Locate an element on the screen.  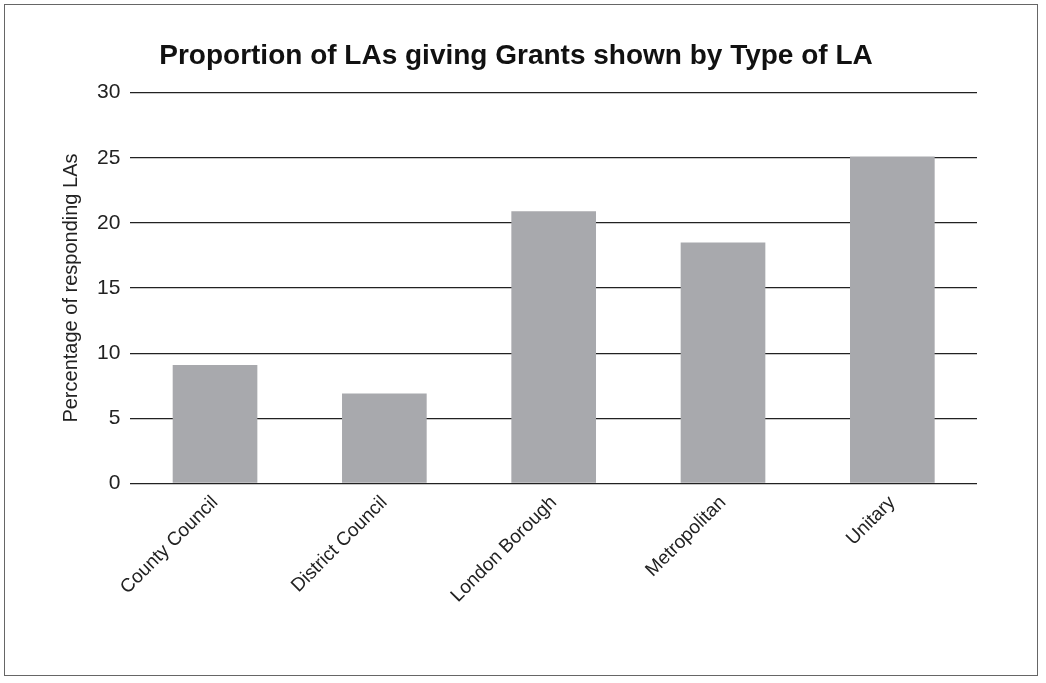
y-tick-label: 25 is located at coordinates (109, 156).